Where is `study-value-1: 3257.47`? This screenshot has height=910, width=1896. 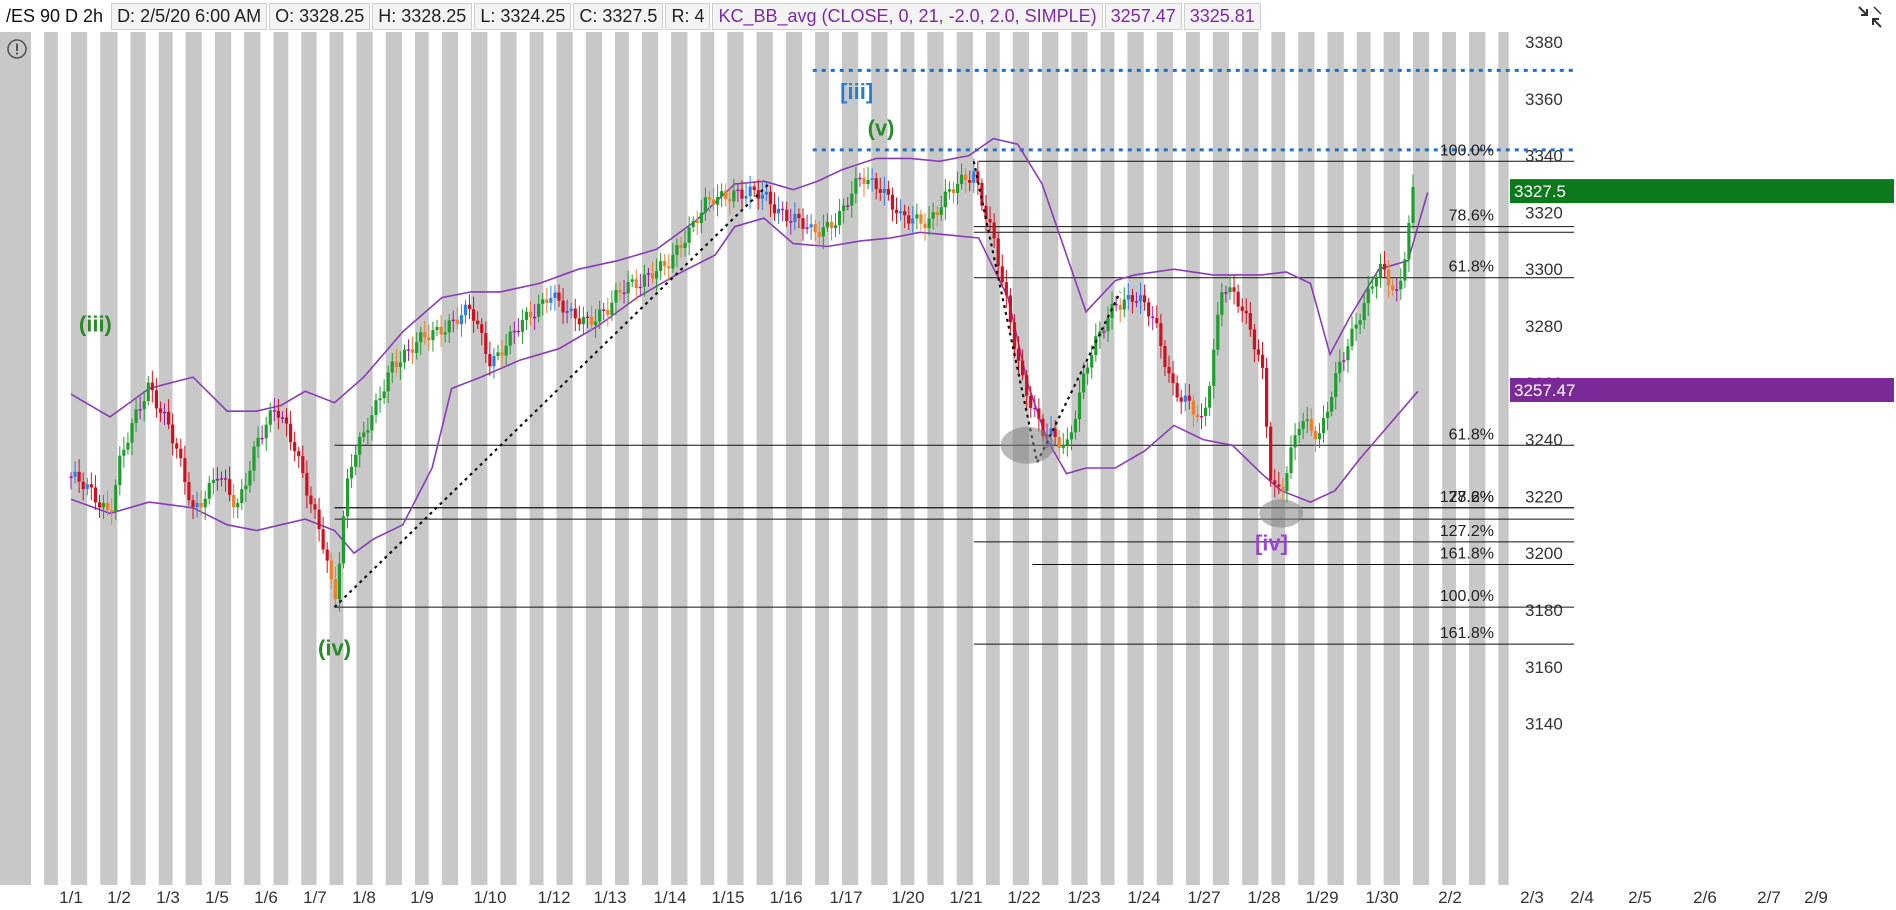
study-value-1: 3257.47 is located at coordinates (1143, 16).